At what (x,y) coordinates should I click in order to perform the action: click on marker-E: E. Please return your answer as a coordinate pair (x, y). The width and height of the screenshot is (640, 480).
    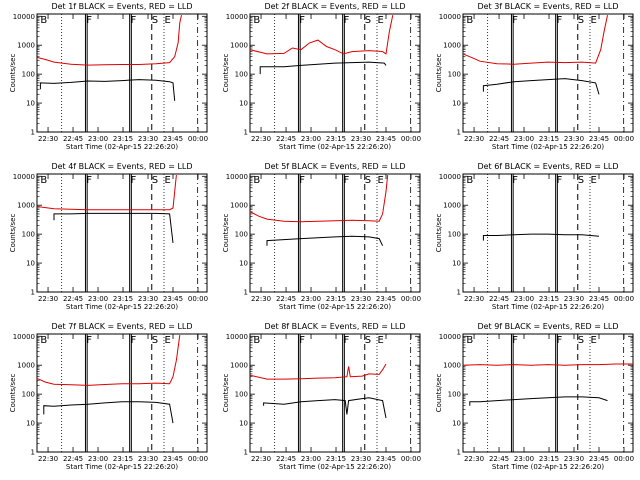
    Looking at the image, I should click on (594, 340).